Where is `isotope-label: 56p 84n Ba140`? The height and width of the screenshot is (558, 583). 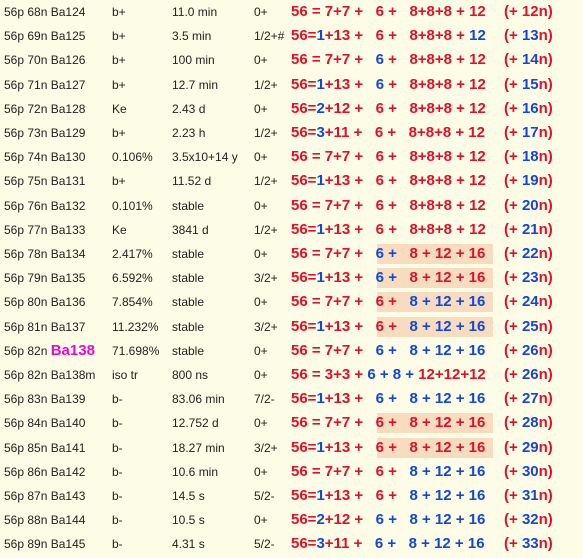
isotope-label: 56p 84n Ba140 is located at coordinates (45, 423).